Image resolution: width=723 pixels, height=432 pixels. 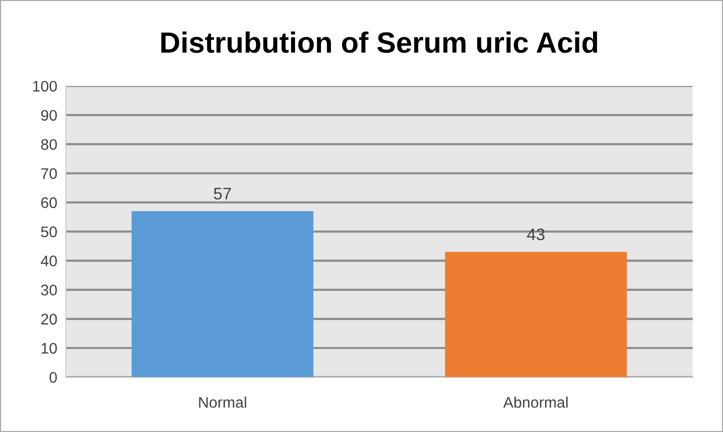 I want to click on y-tick-label: 70, so click(x=49, y=174).